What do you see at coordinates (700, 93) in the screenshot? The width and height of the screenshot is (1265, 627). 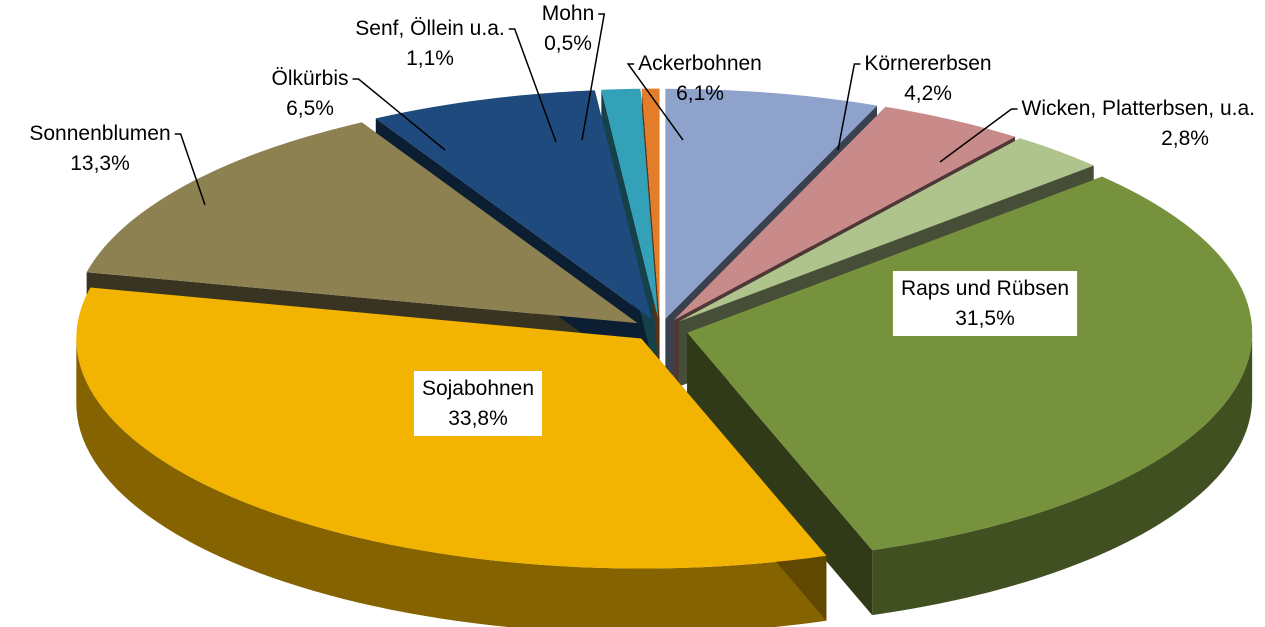 I see `label-value: 6,1%` at bounding box center [700, 93].